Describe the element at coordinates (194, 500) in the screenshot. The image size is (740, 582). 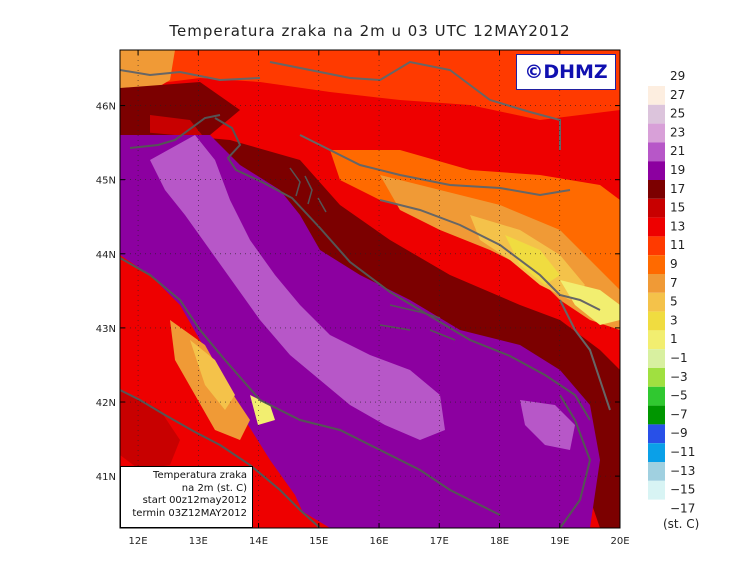
I see `info-line: start 00z12may2012` at that location.